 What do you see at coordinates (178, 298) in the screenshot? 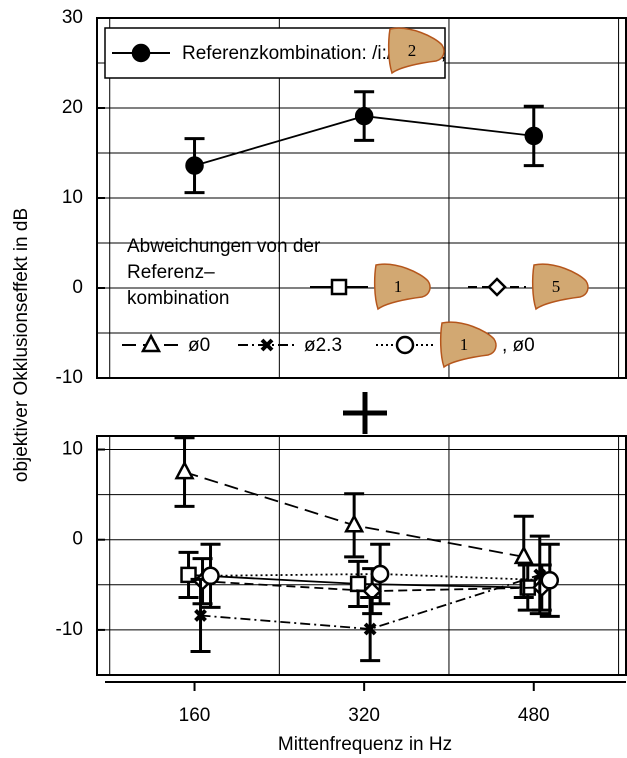
I see `legend-title: kombination` at bounding box center [178, 298].